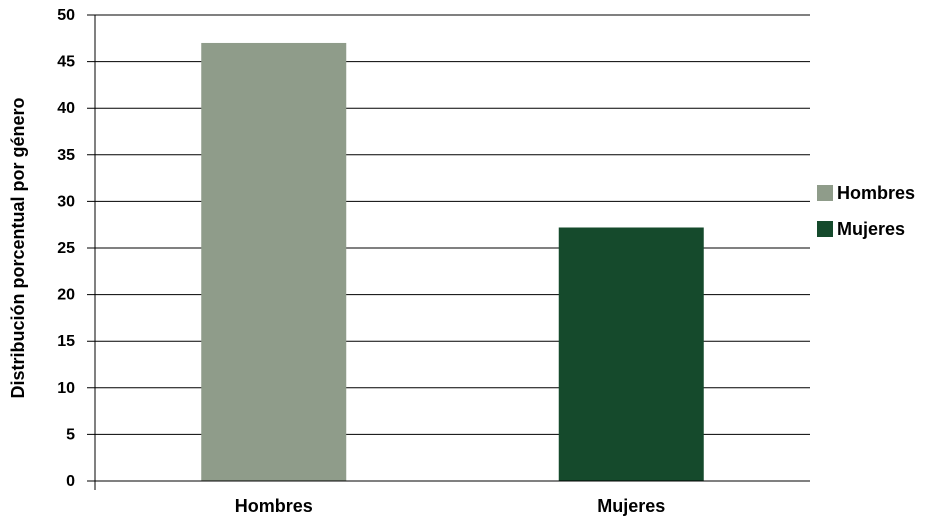 The height and width of the screenshot is (522, 940). Describe the element at coordinates (274, 506) in the screenshot. I see `x-tick-label: Hombres` at that location.